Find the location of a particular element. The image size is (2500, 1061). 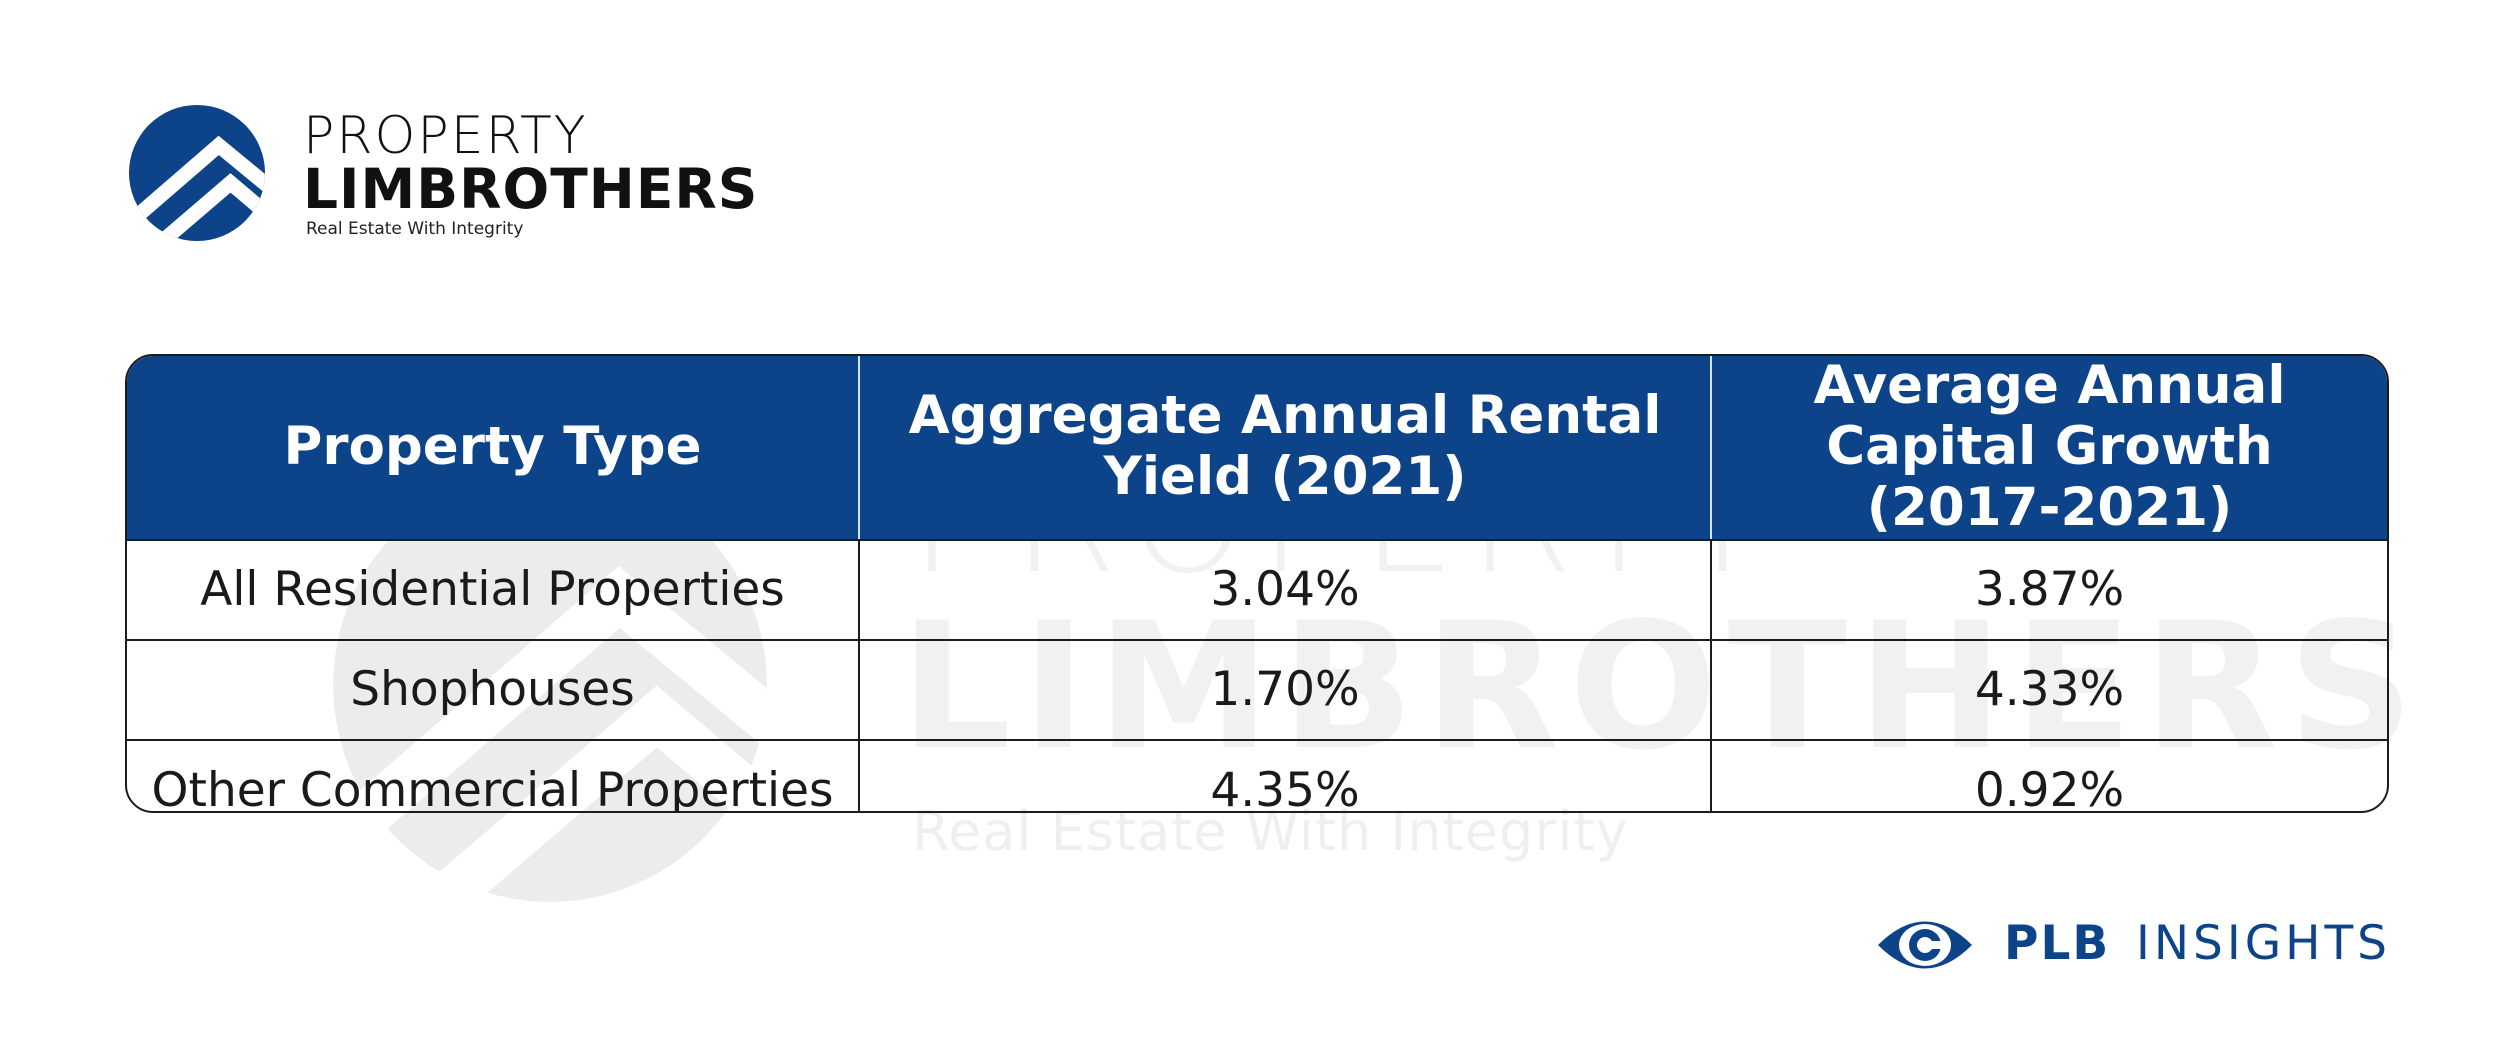

eye-icon is located at coordinates (1925, 945).